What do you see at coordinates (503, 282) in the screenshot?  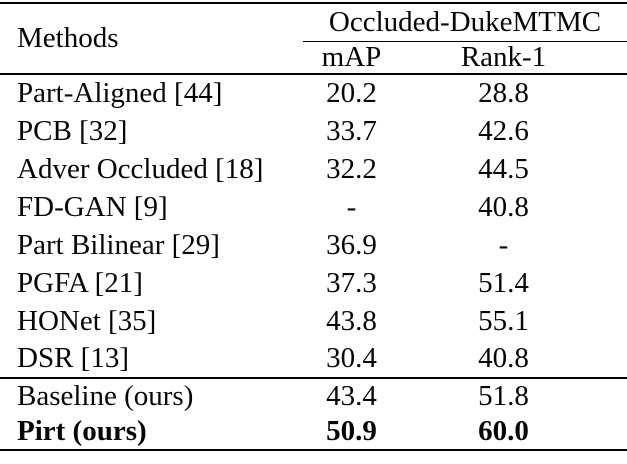 I see `rank1-cell: 51.4` at bounding box center [503, 282].